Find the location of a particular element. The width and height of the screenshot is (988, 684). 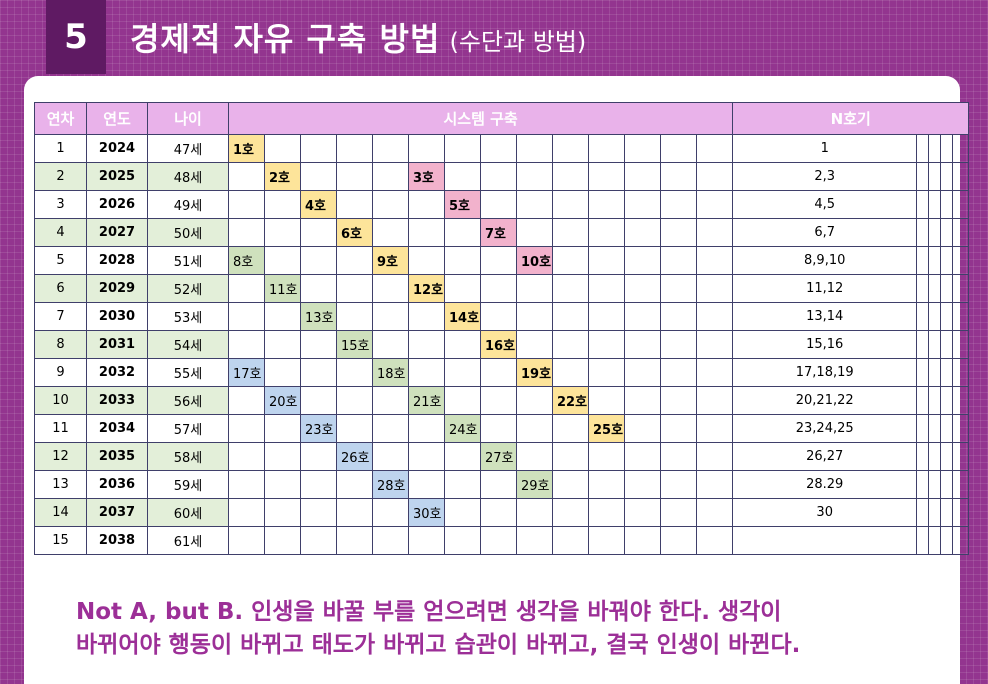

row-age: 49세 is located at coordinates (188, 204).